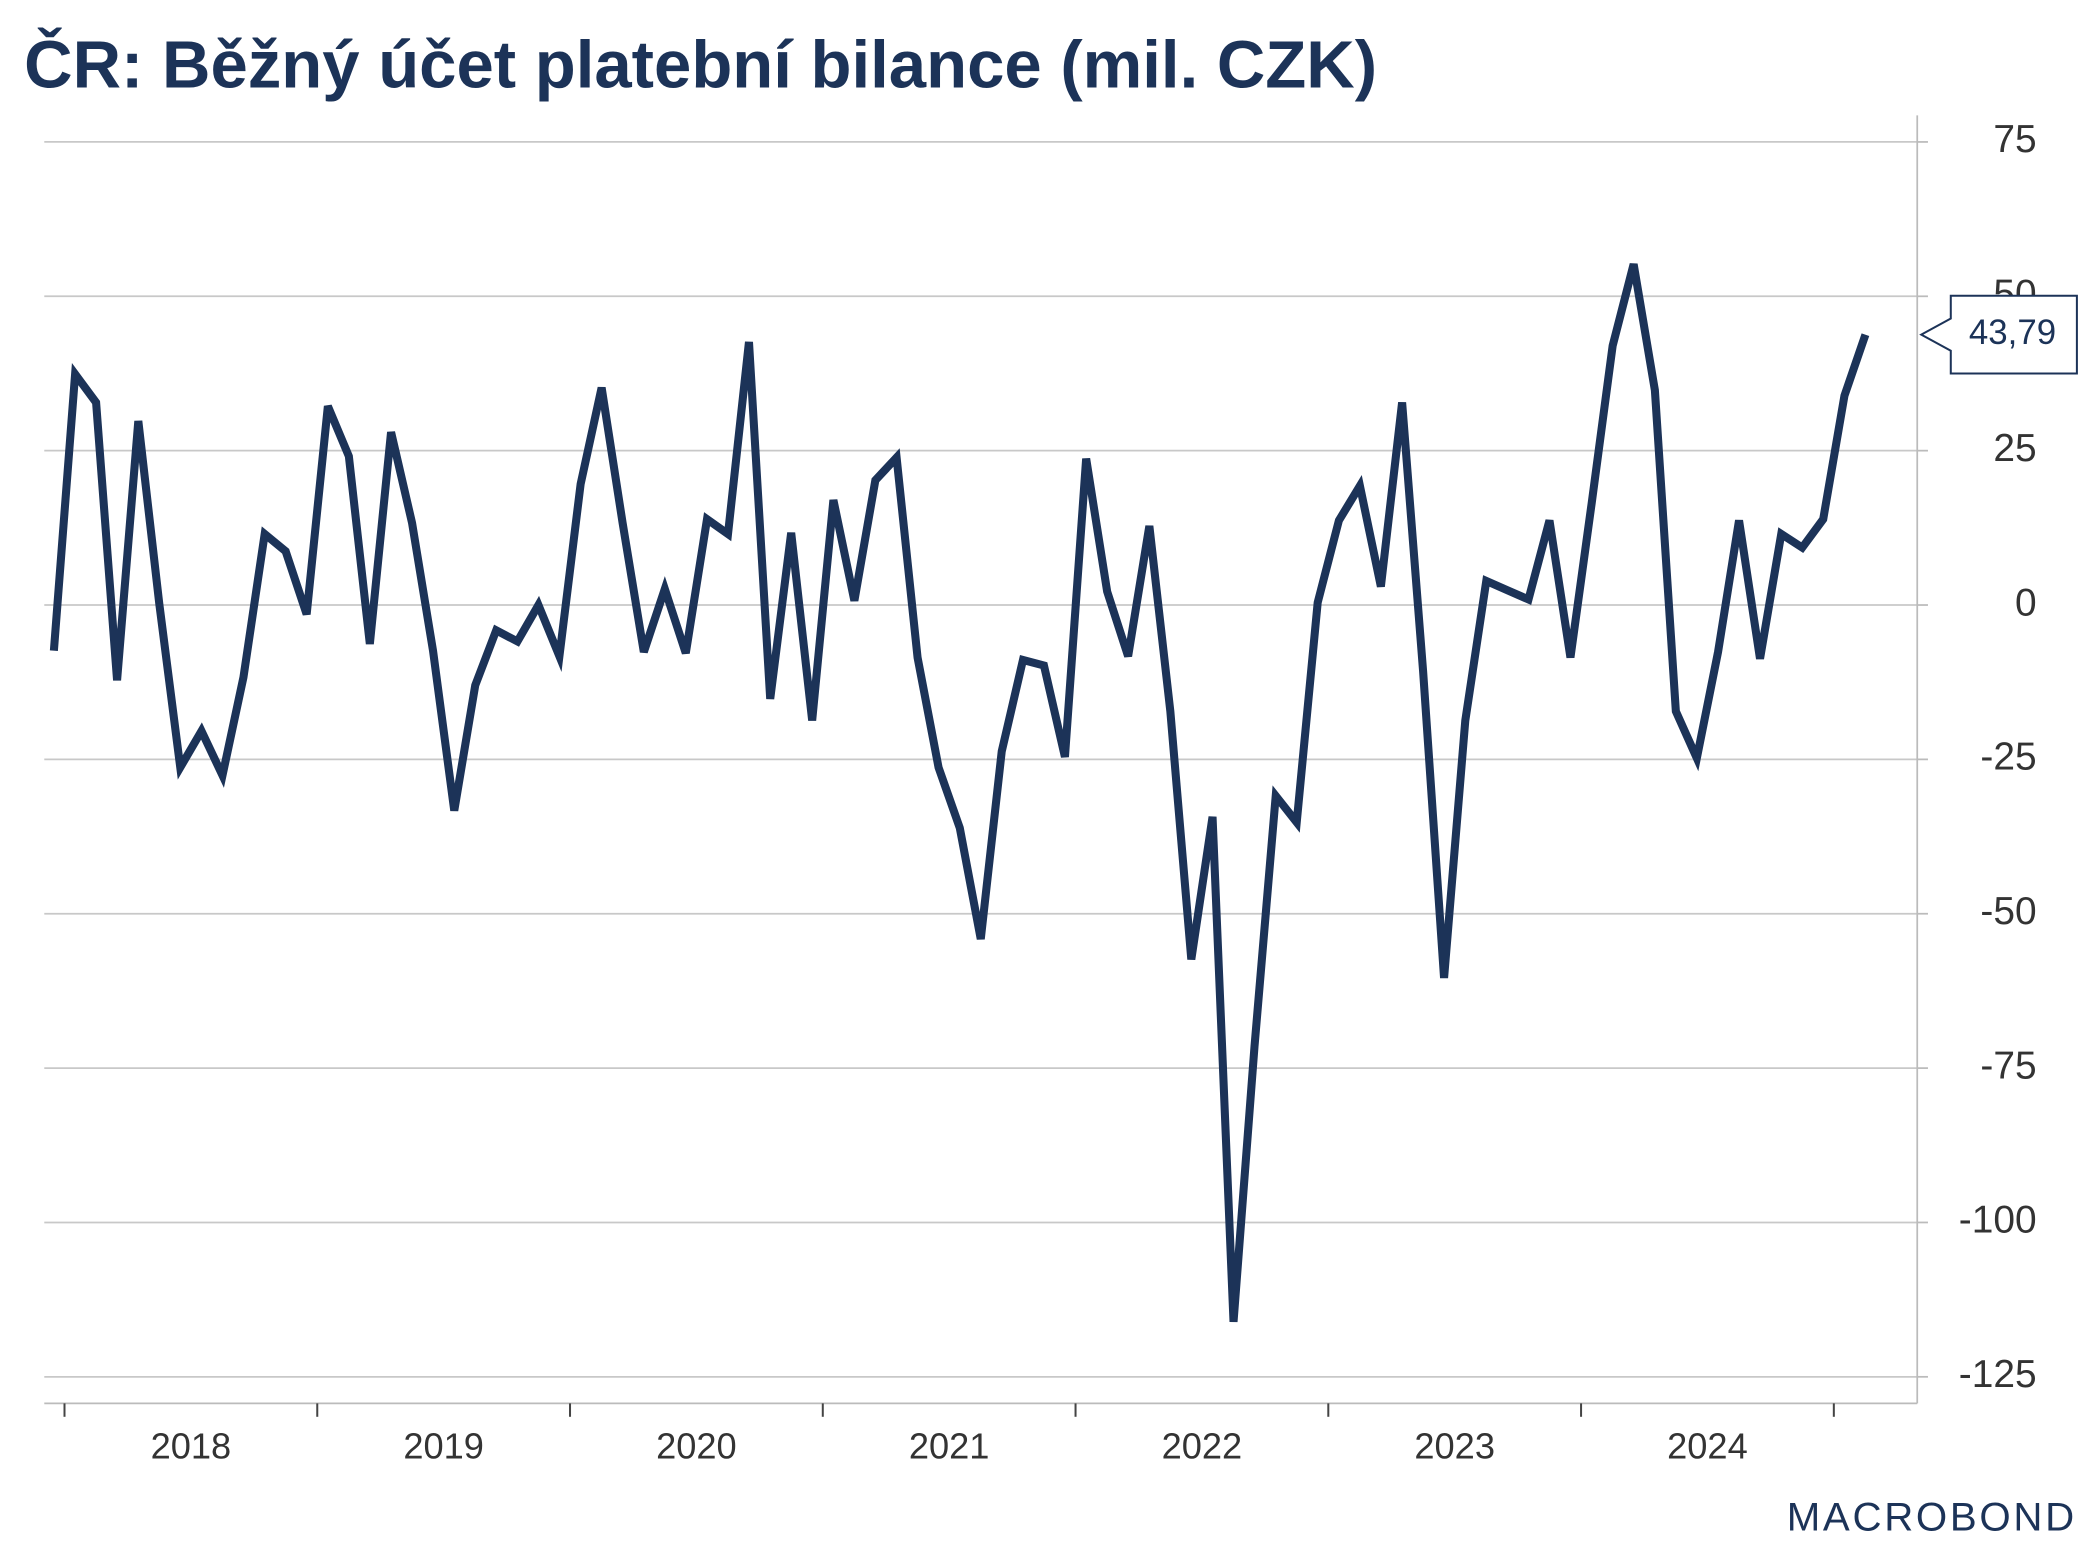 The image size is (2093, 1568). Describe the element at coordinates (443, 1446) in the screenshot. I see `x-tick-label: 2019` at that location.